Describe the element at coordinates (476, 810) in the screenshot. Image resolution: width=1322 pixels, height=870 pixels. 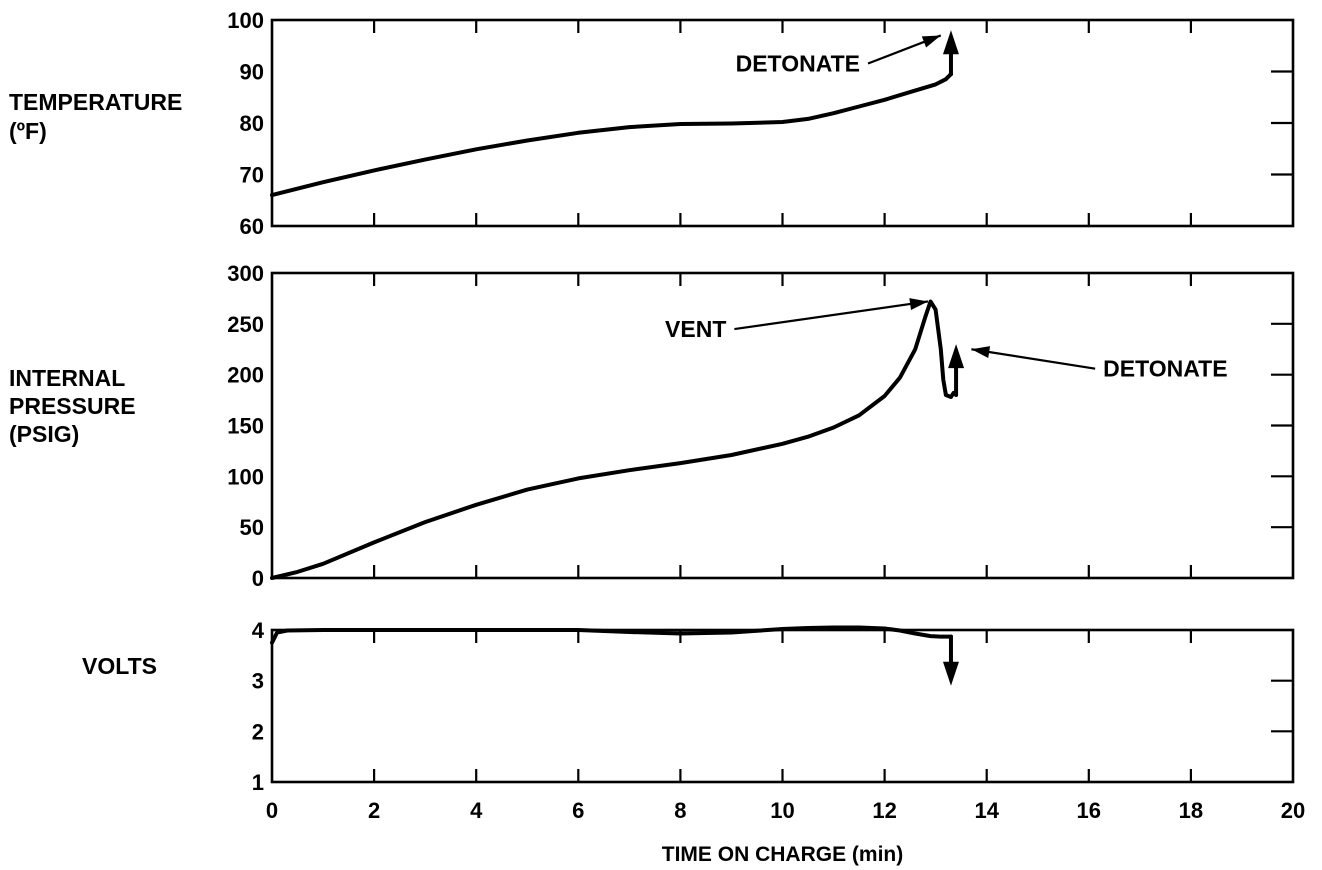
I see `x-tick-label: 4` at that location.